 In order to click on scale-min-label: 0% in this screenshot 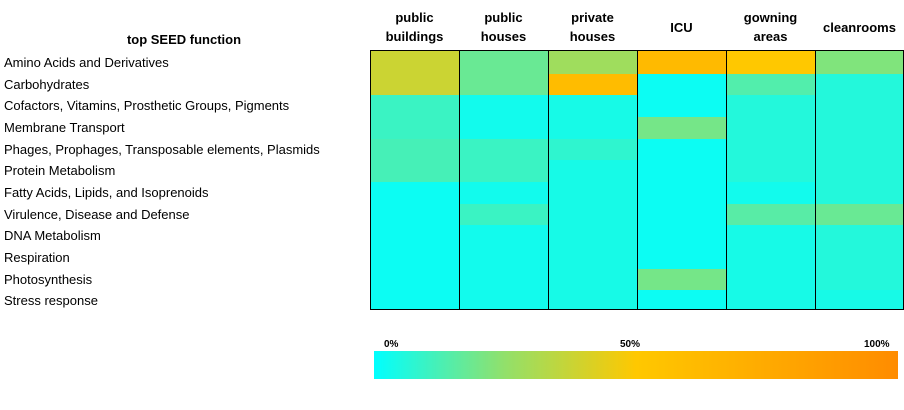, I will do `click(391, 344)`.